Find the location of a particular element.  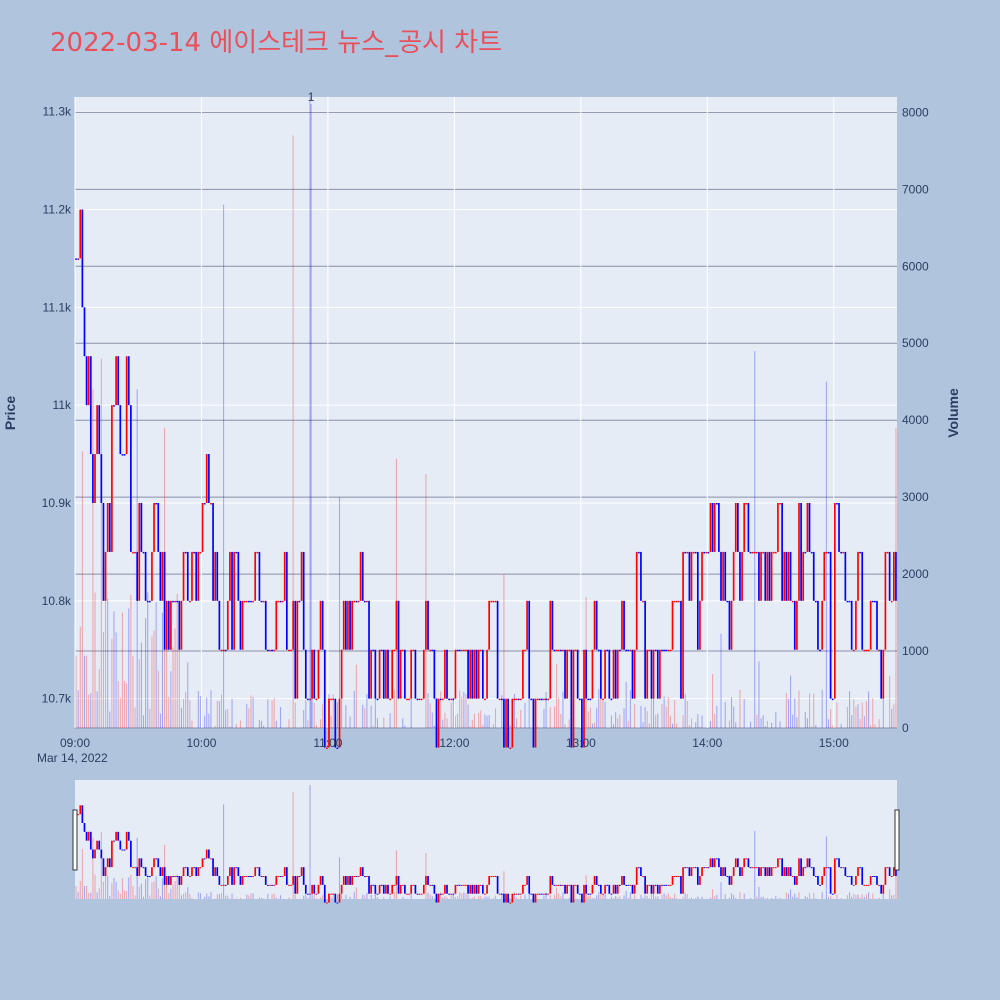

price-axis-title: Price is located at coordinates (10, 413).